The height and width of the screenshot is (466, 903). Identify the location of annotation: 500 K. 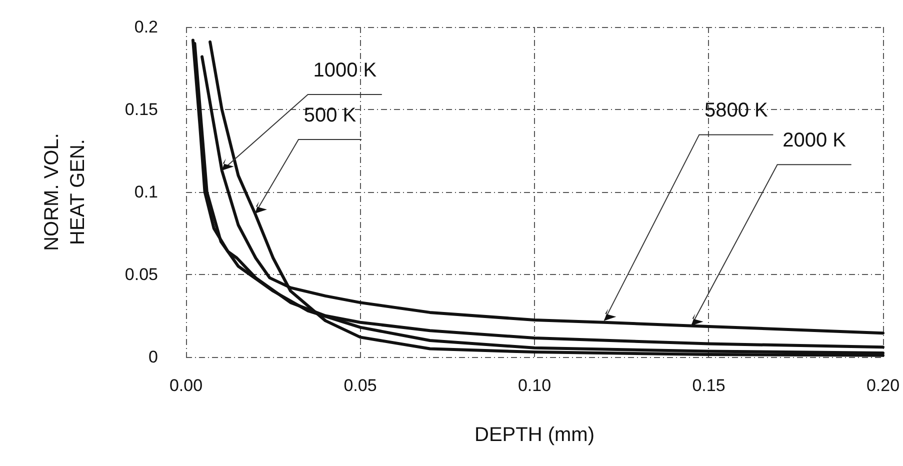
(330, 115).